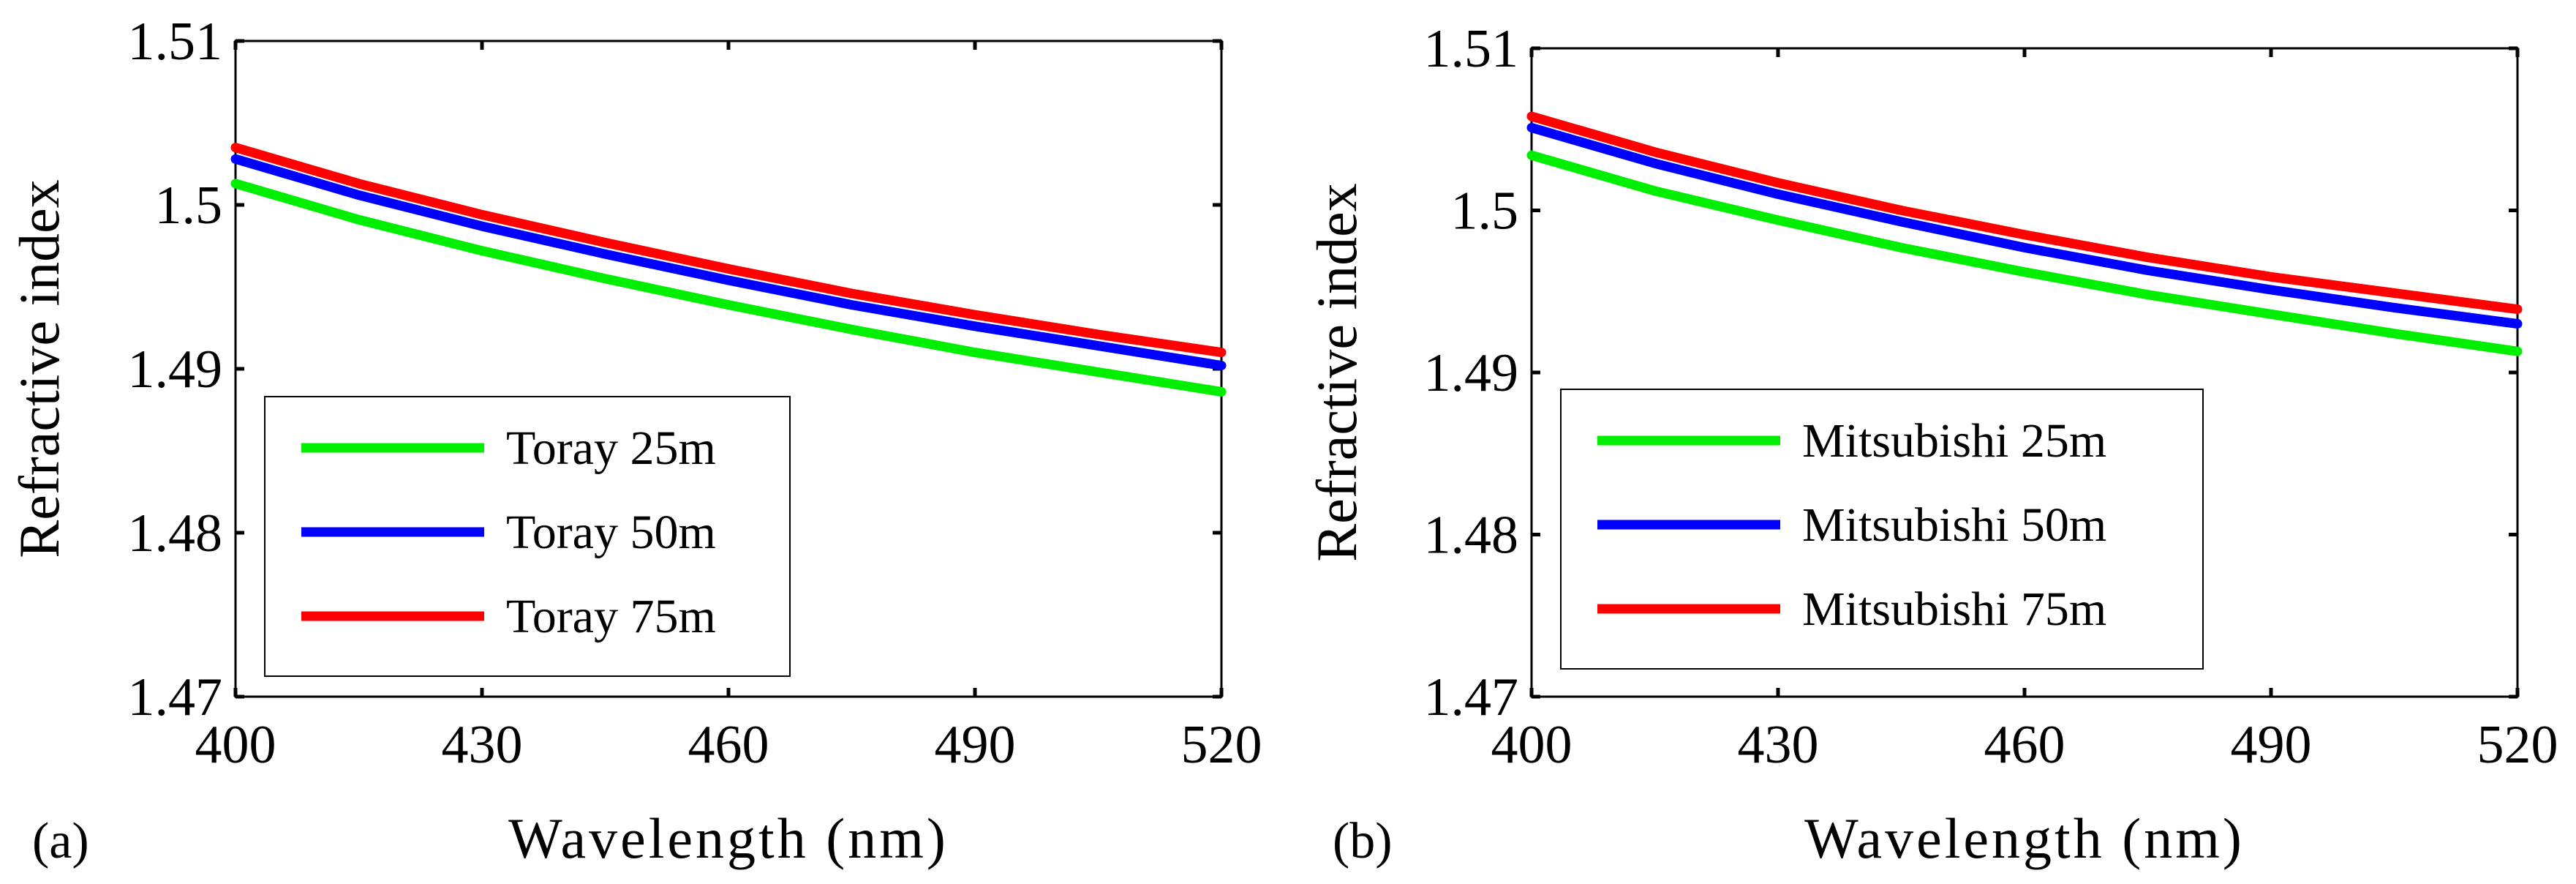  I want to click on series-line-toray-50m, so click(728, 262).